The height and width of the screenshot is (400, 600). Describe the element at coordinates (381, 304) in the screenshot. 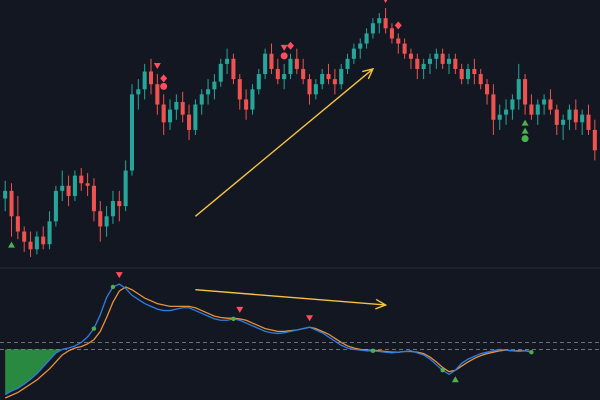

I see `oscillator-trend-arrow-head` at that location.